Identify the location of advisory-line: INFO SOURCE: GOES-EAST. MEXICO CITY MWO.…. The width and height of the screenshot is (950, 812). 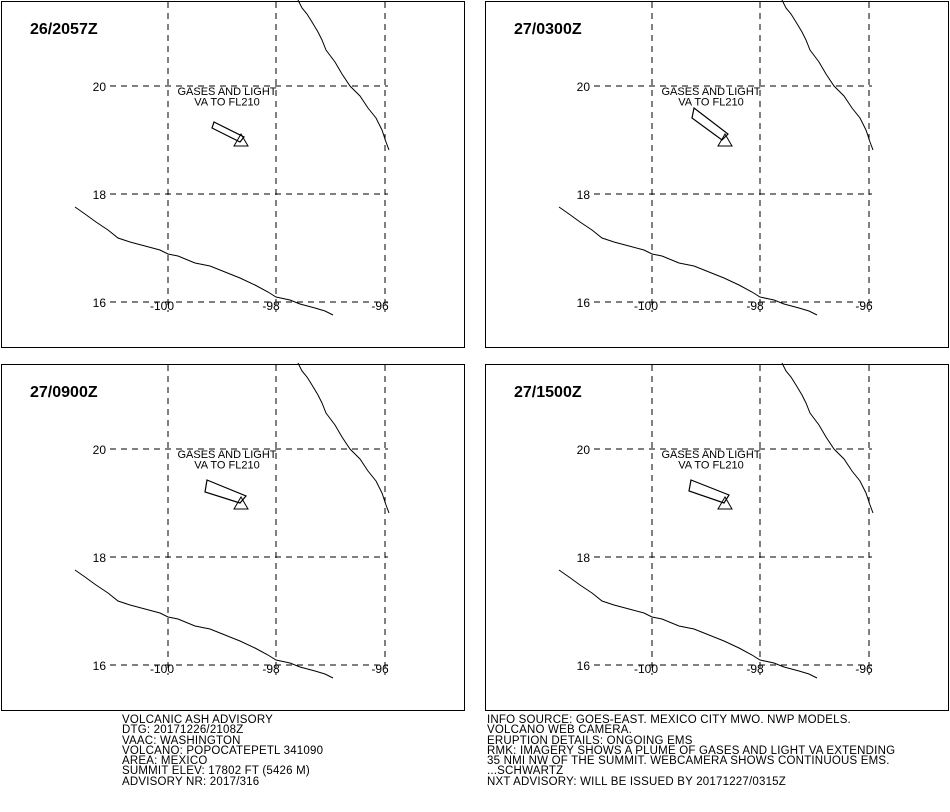
(669, 720).